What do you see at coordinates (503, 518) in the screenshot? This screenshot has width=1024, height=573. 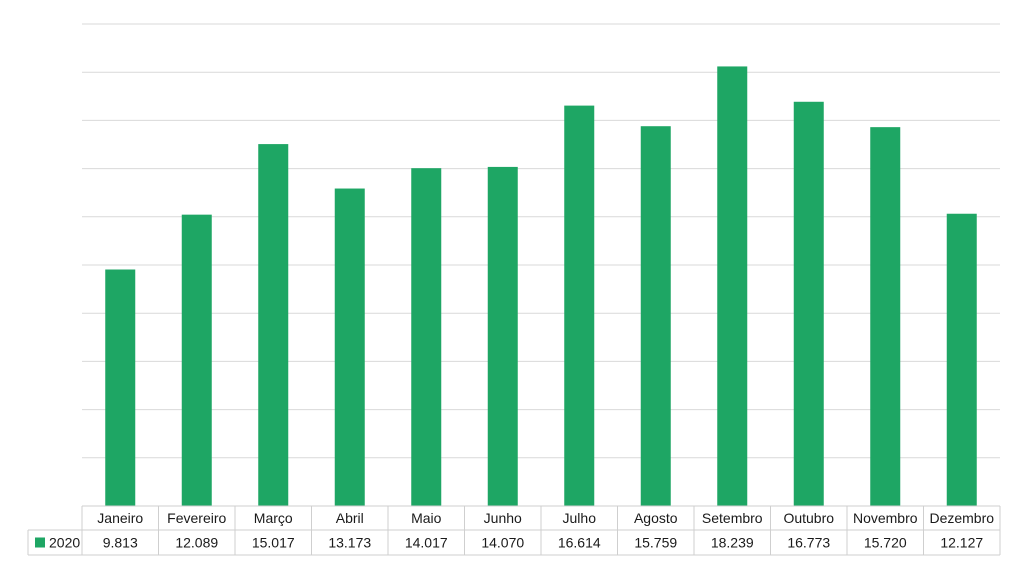 I see `category-label: Junho` at bounding box center [503, 518].